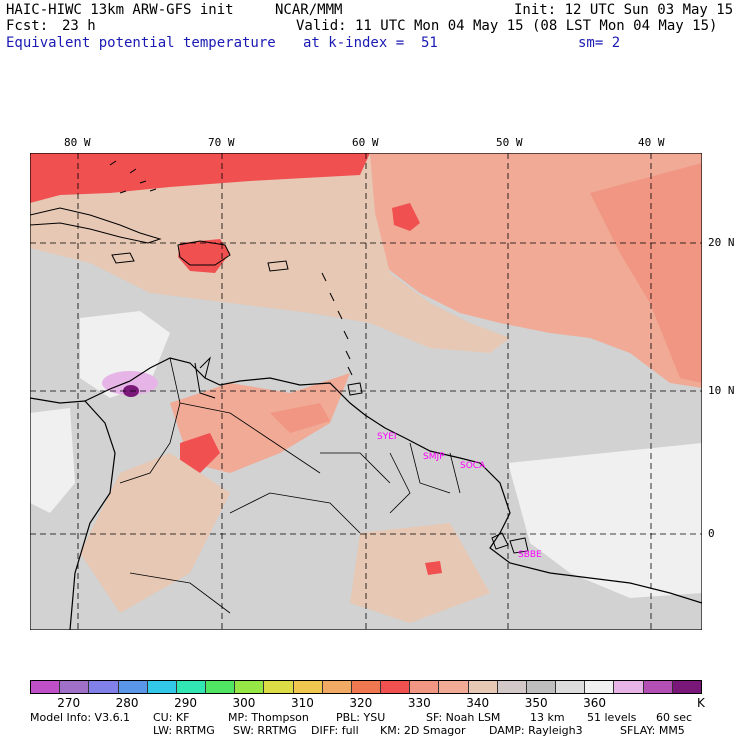  What do you see at coordinates (200, 178) in the screenshot?
I see `field-red-north` at bounding box center [200, 178].